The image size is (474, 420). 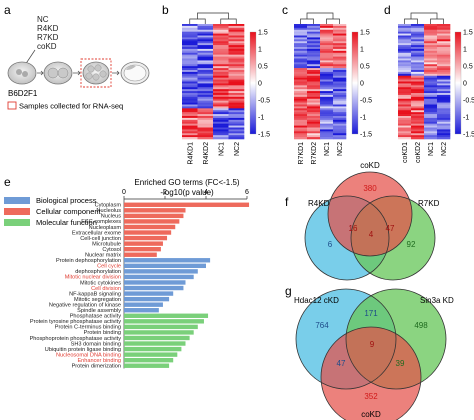 I want to click on venn-f-count: 6, so click(x=330, y=244).